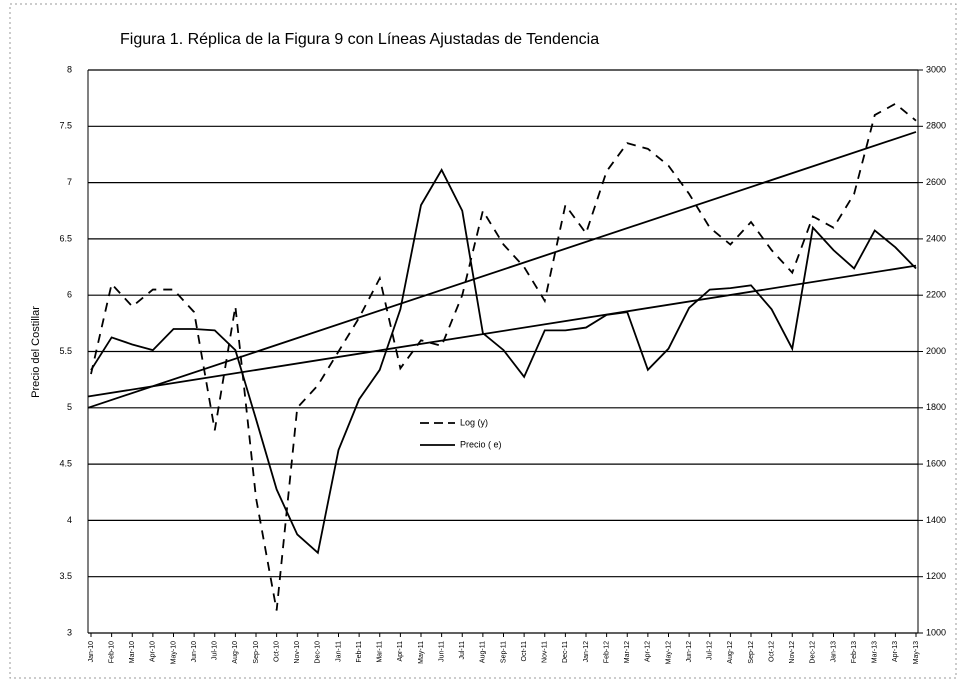 The height and width of the screenshot is (680, 958). I want to click on y-tick-label: 7.5, so click(65, 126).